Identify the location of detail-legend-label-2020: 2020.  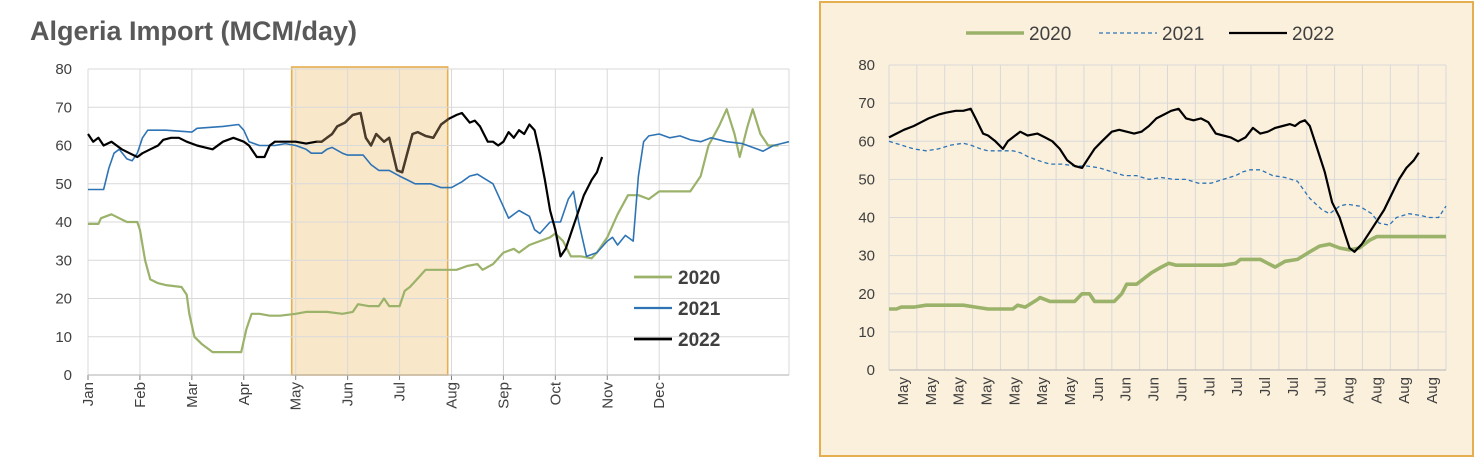
(1050, 34).